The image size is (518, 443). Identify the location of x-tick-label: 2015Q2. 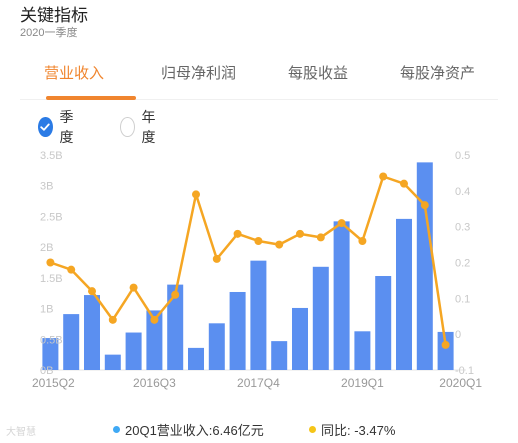
(53, 383).